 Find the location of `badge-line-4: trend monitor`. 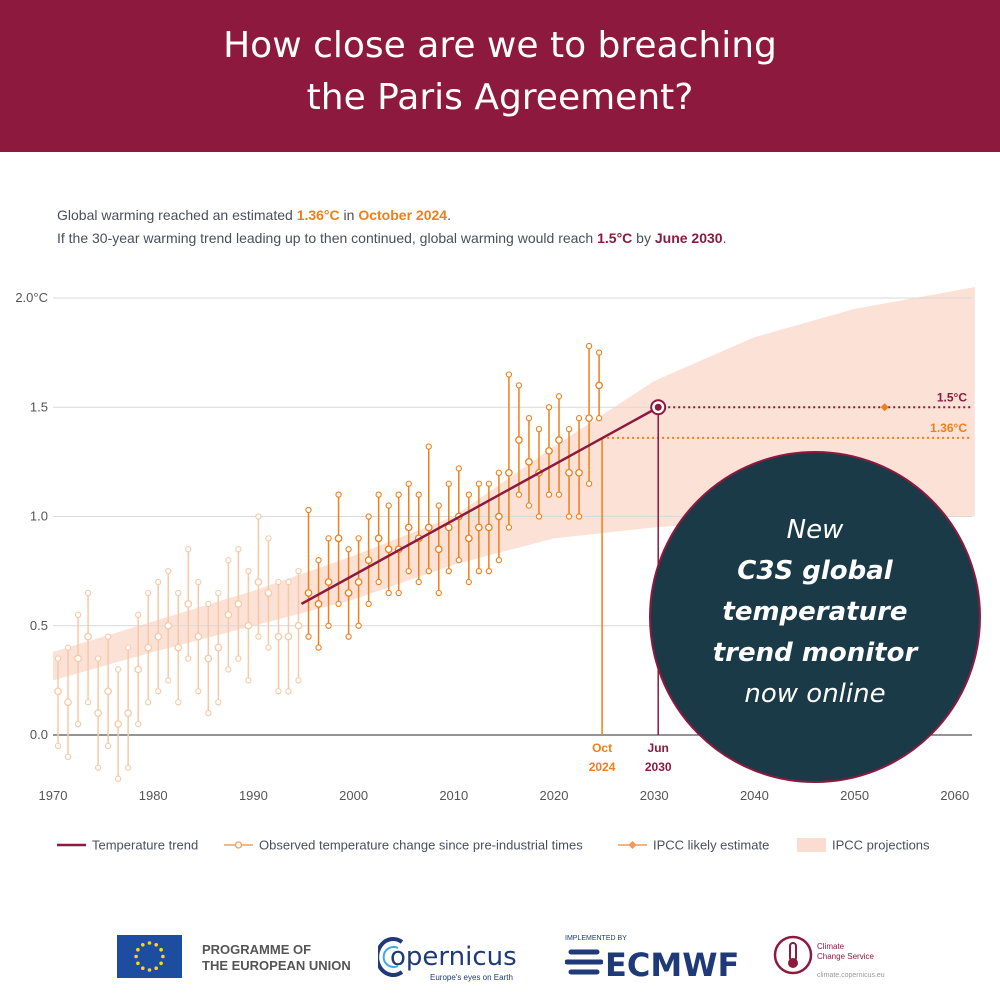

badge-line-4: trend monitor is located at coordinates (815, 653).